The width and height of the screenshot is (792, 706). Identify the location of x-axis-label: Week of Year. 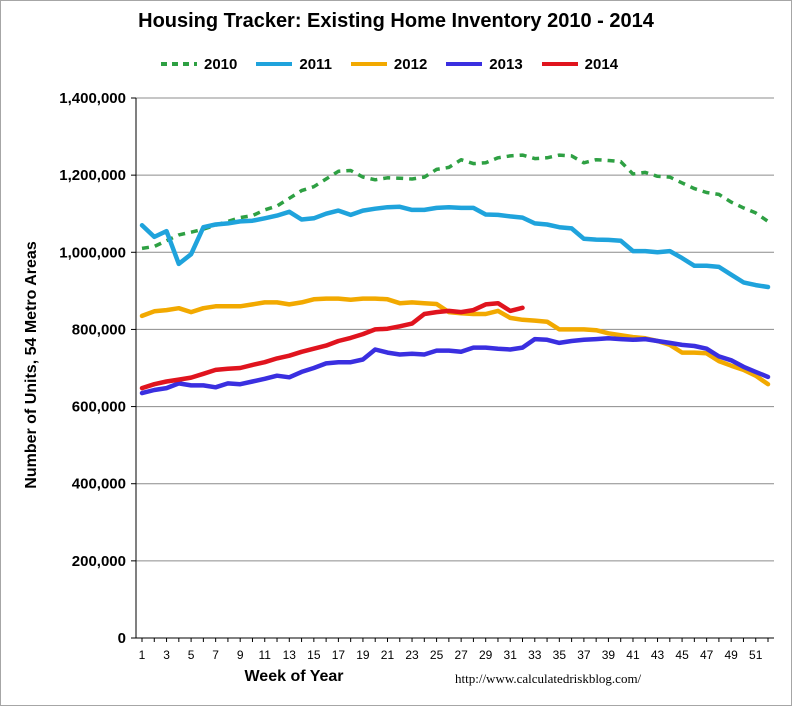
(294, 676).